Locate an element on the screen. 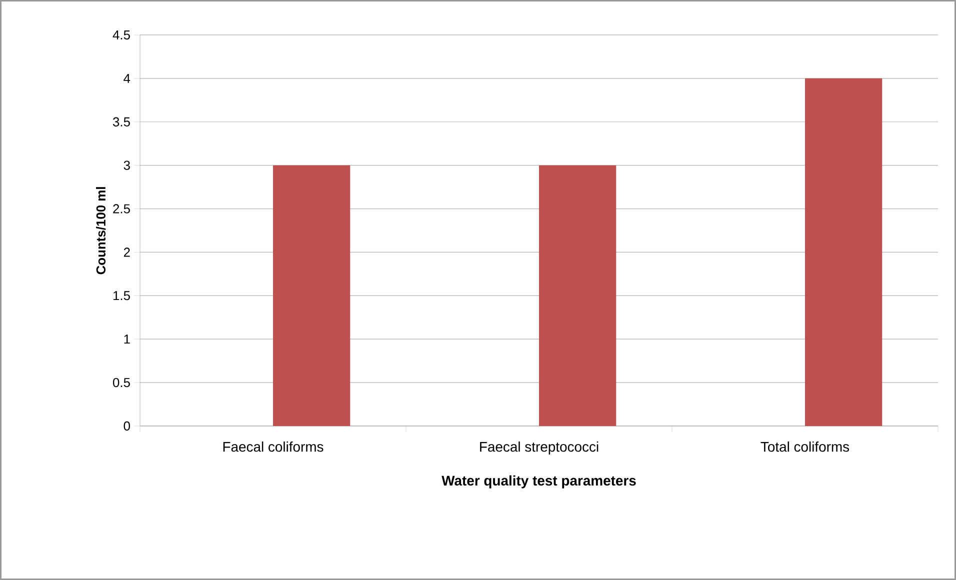 This screenshot has height=580, width=956. y-tick-label: 4.5 is located at coordinates (121, 35).